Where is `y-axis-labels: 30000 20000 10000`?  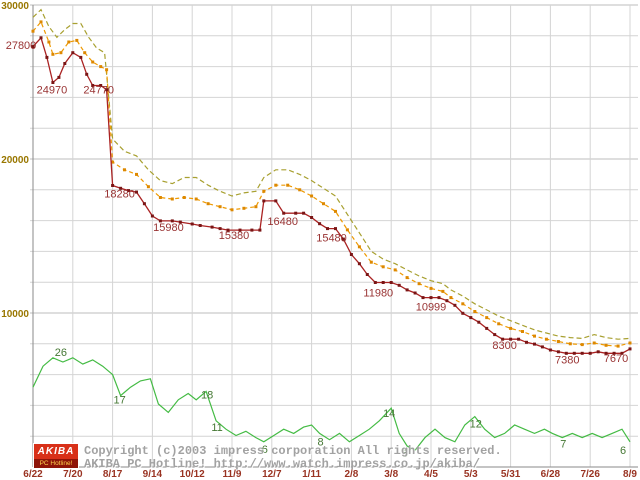 y-axis-labels: 30000 20000 10000 is located at coordinates (15, 160).